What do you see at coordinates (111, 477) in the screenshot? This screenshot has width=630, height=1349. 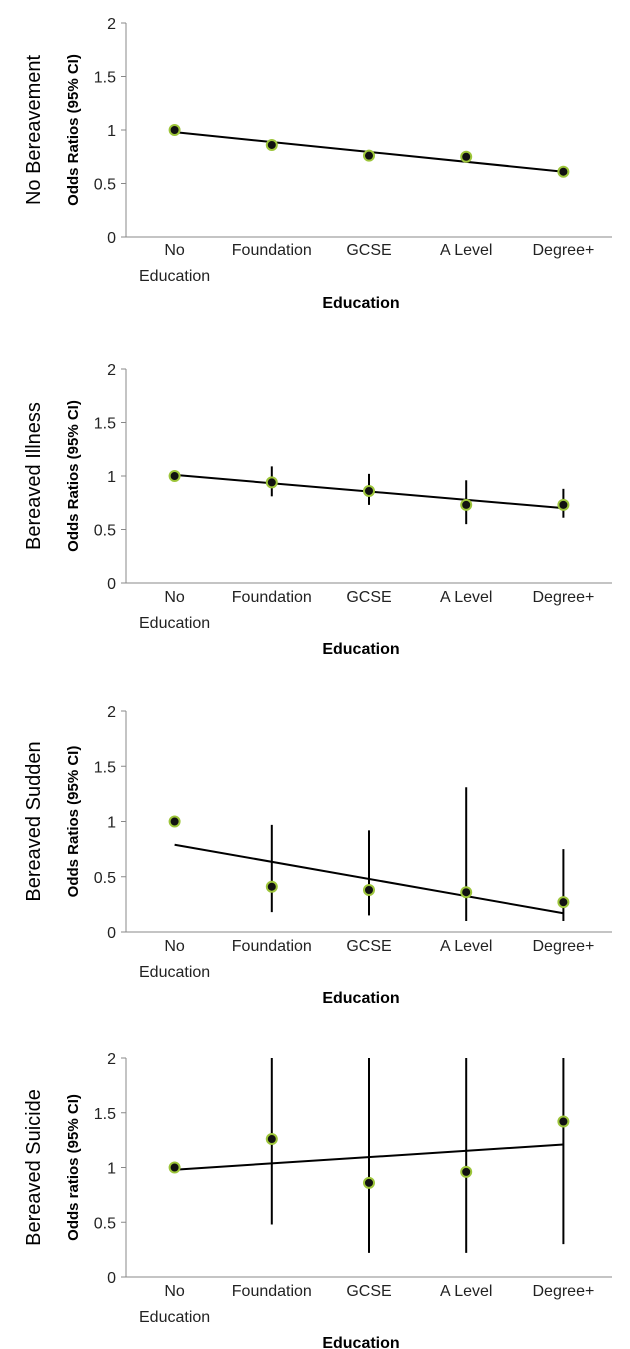 I see `panel-2-y-tick-label: 1` at bounding box center [111, 477].